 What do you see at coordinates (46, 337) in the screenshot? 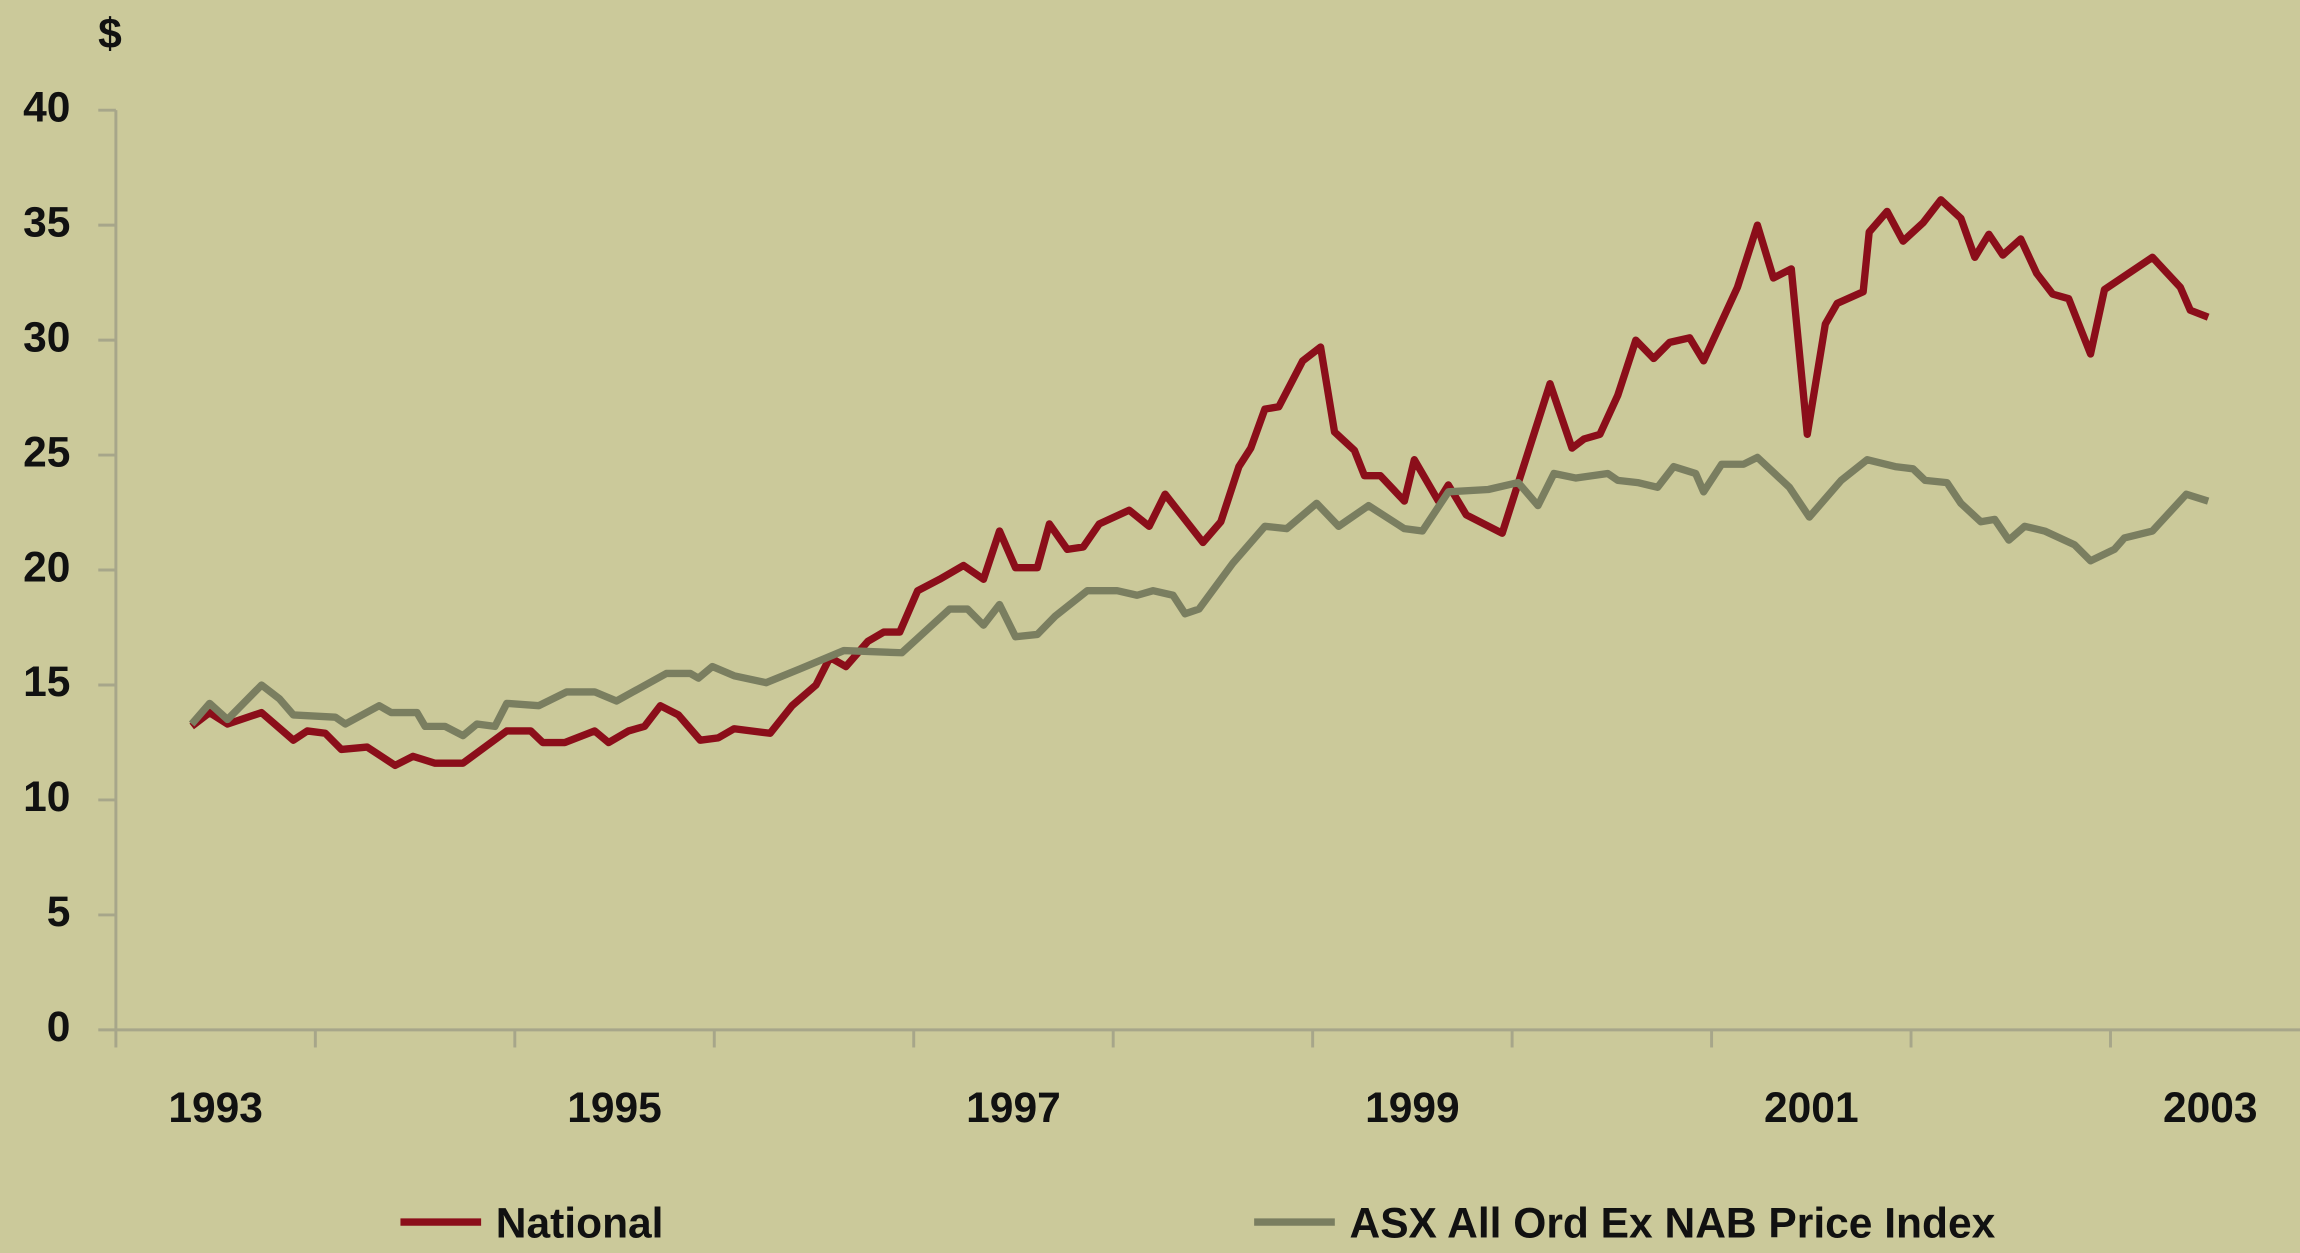
I see `y-tick-label: 30` at bounding box center [46, 337].